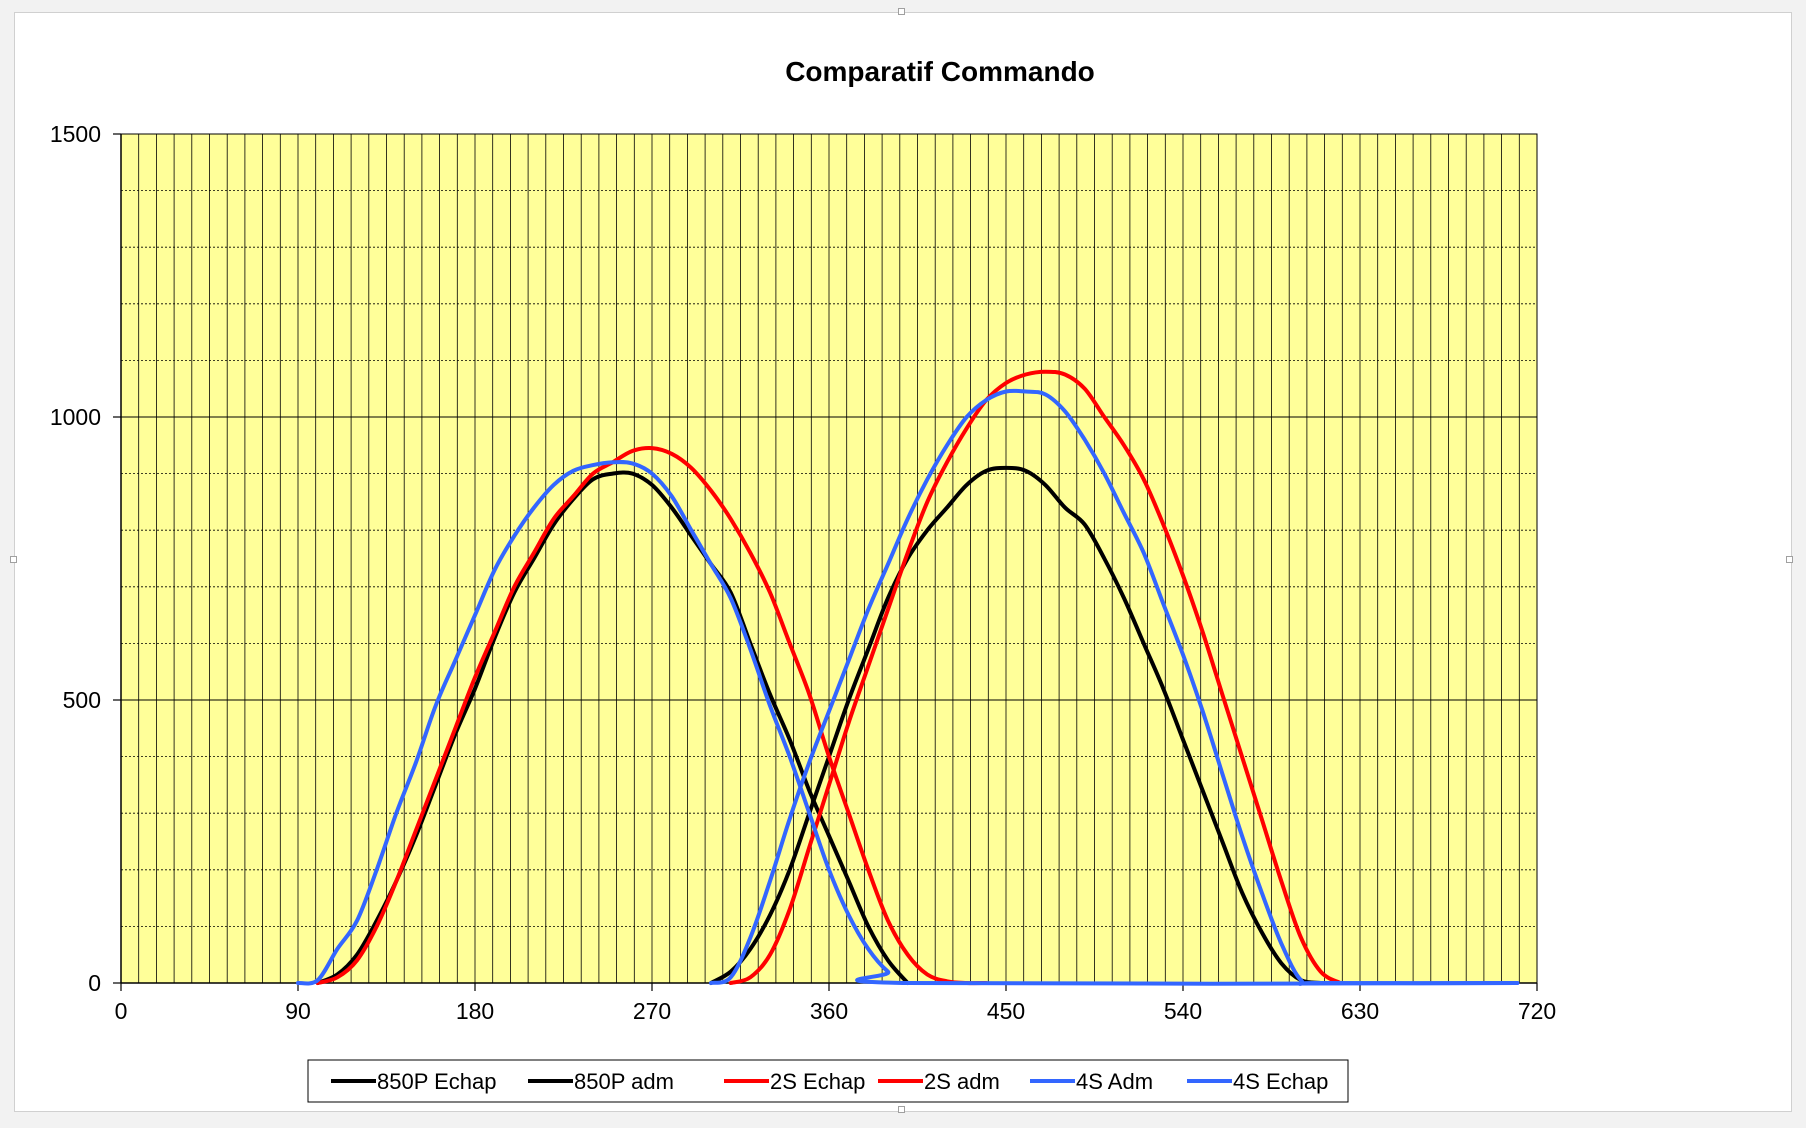 Image resolution: width=1806 pixels, height=1128 pixels. Describe the element at coordinates (901, 11) in the screenshot. I see `resize-handle-top` at that location.